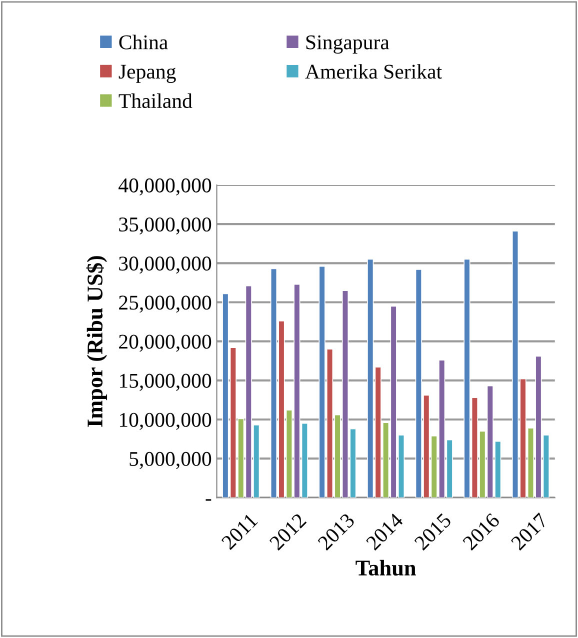 The width and height of the screenshot is (578, 638). What do you see at coordinates (373, 71) in the screenshot?
I see `legend-label: Amerika Serikat` at bounding box center [373, 71].